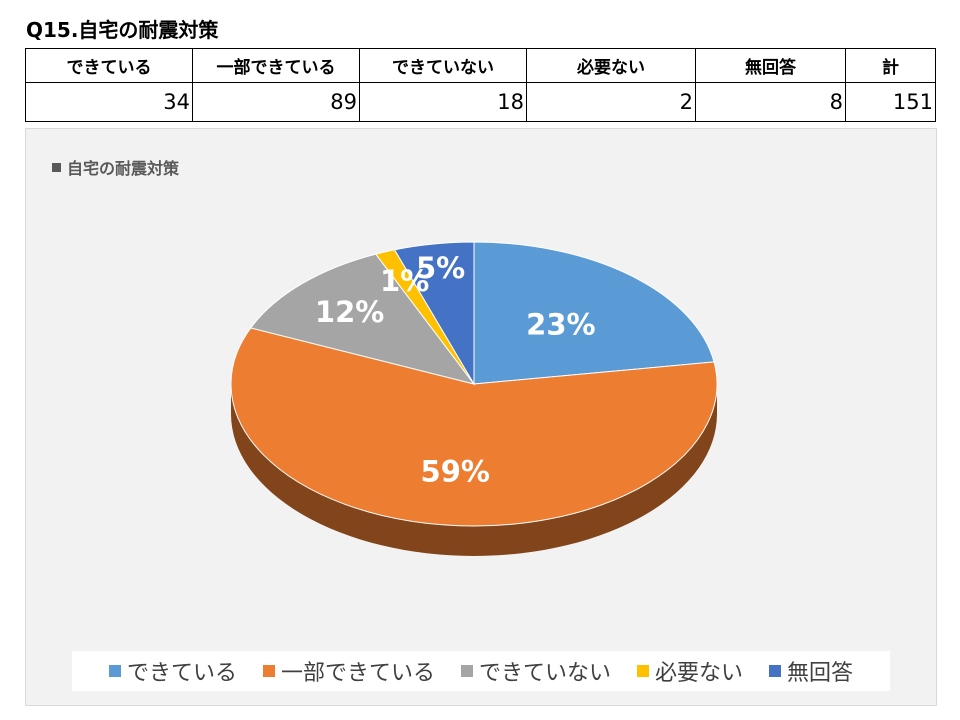  Describe the element at coordinates (443, 102) in the screenshot. I see `table-cell: 18` at that location.